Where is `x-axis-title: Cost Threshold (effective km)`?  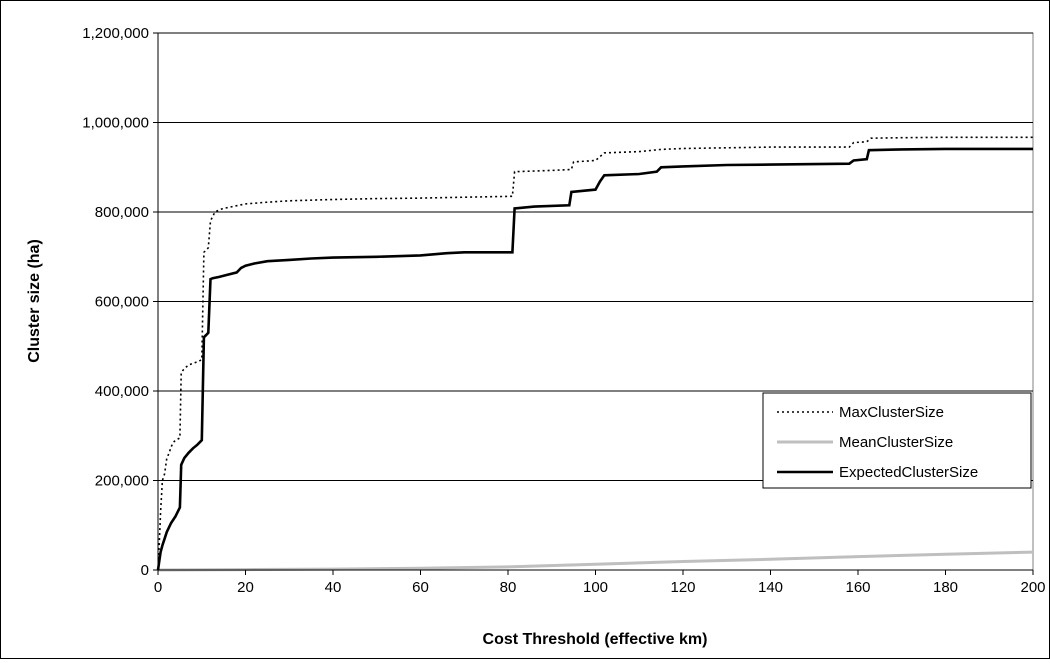
x-axis-title: Cost Threshold (effective km) is located at coordinates (595, 639).